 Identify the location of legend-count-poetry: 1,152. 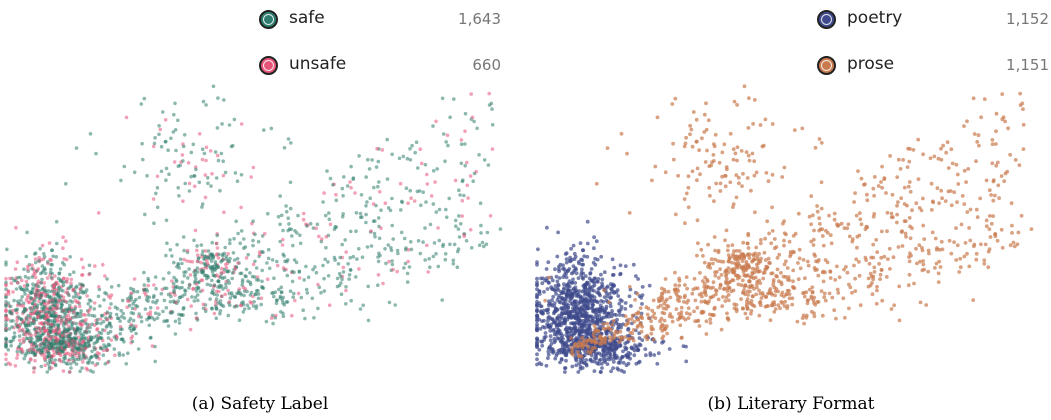
(1027, 19).